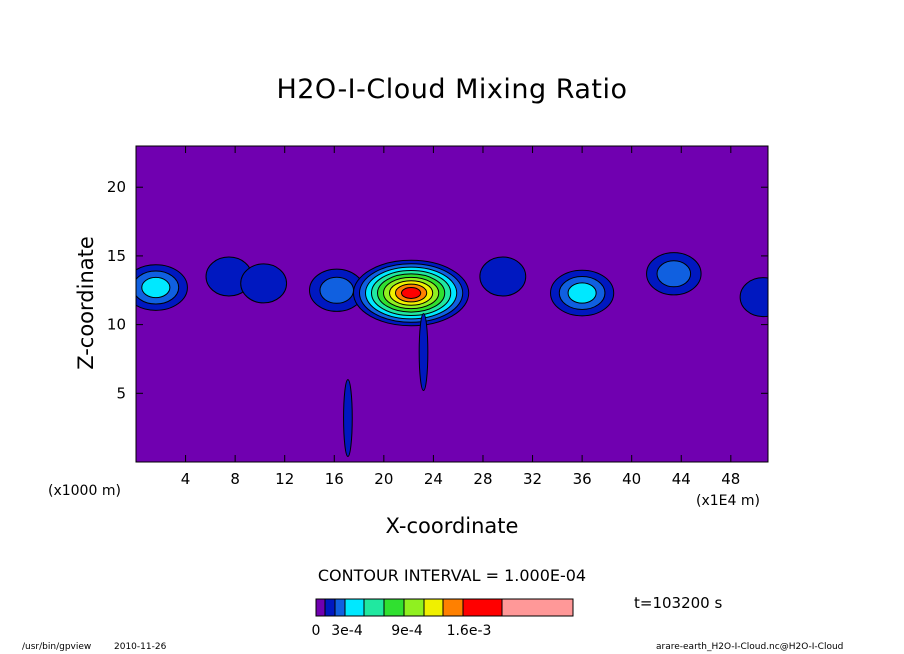 The height and width of the screenshot is (654, 904). What do you see at coordinates (334, 479) in the screenshot?
I see `x-tick-label: 16` at bounding box center [334, 479].